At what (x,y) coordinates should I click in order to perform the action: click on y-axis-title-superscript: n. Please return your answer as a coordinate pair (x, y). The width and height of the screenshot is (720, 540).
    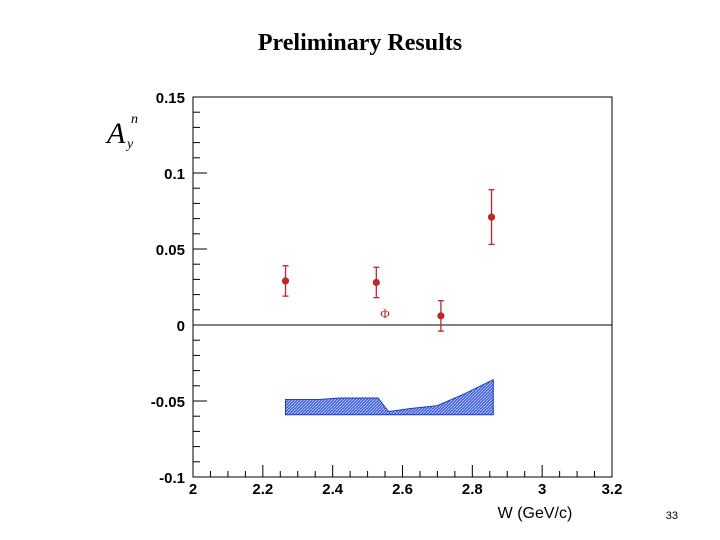
    Looking at the image, I should click on (134, 119).